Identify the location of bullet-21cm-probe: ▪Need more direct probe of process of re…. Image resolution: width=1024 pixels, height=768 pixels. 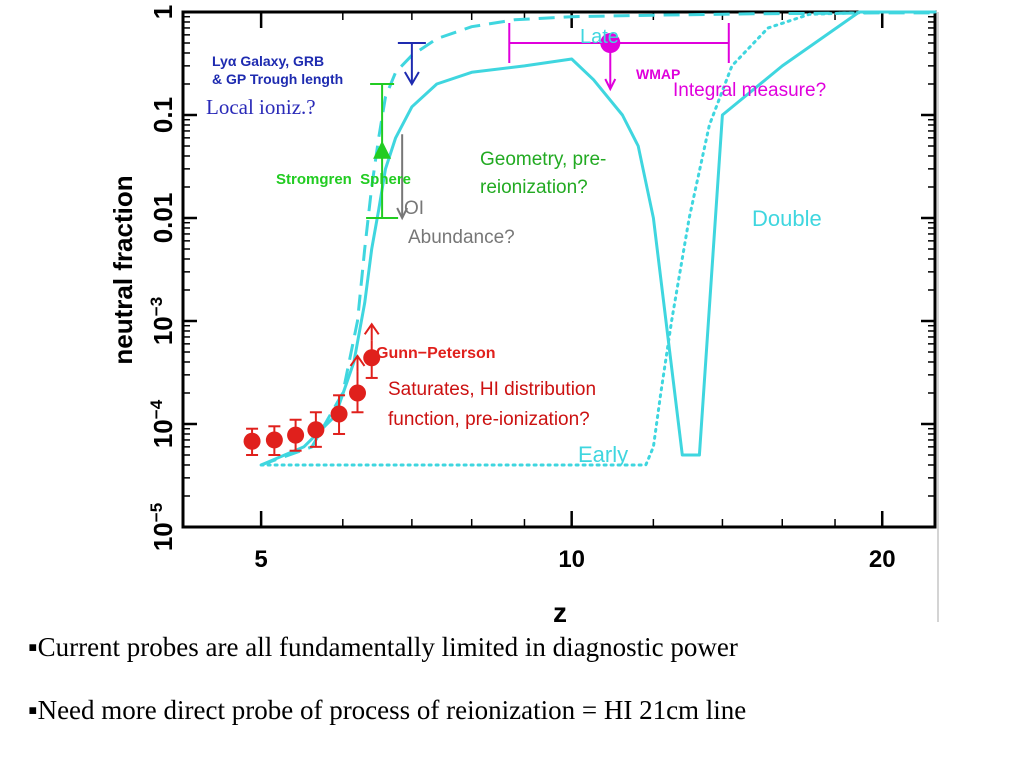
(387, 710).